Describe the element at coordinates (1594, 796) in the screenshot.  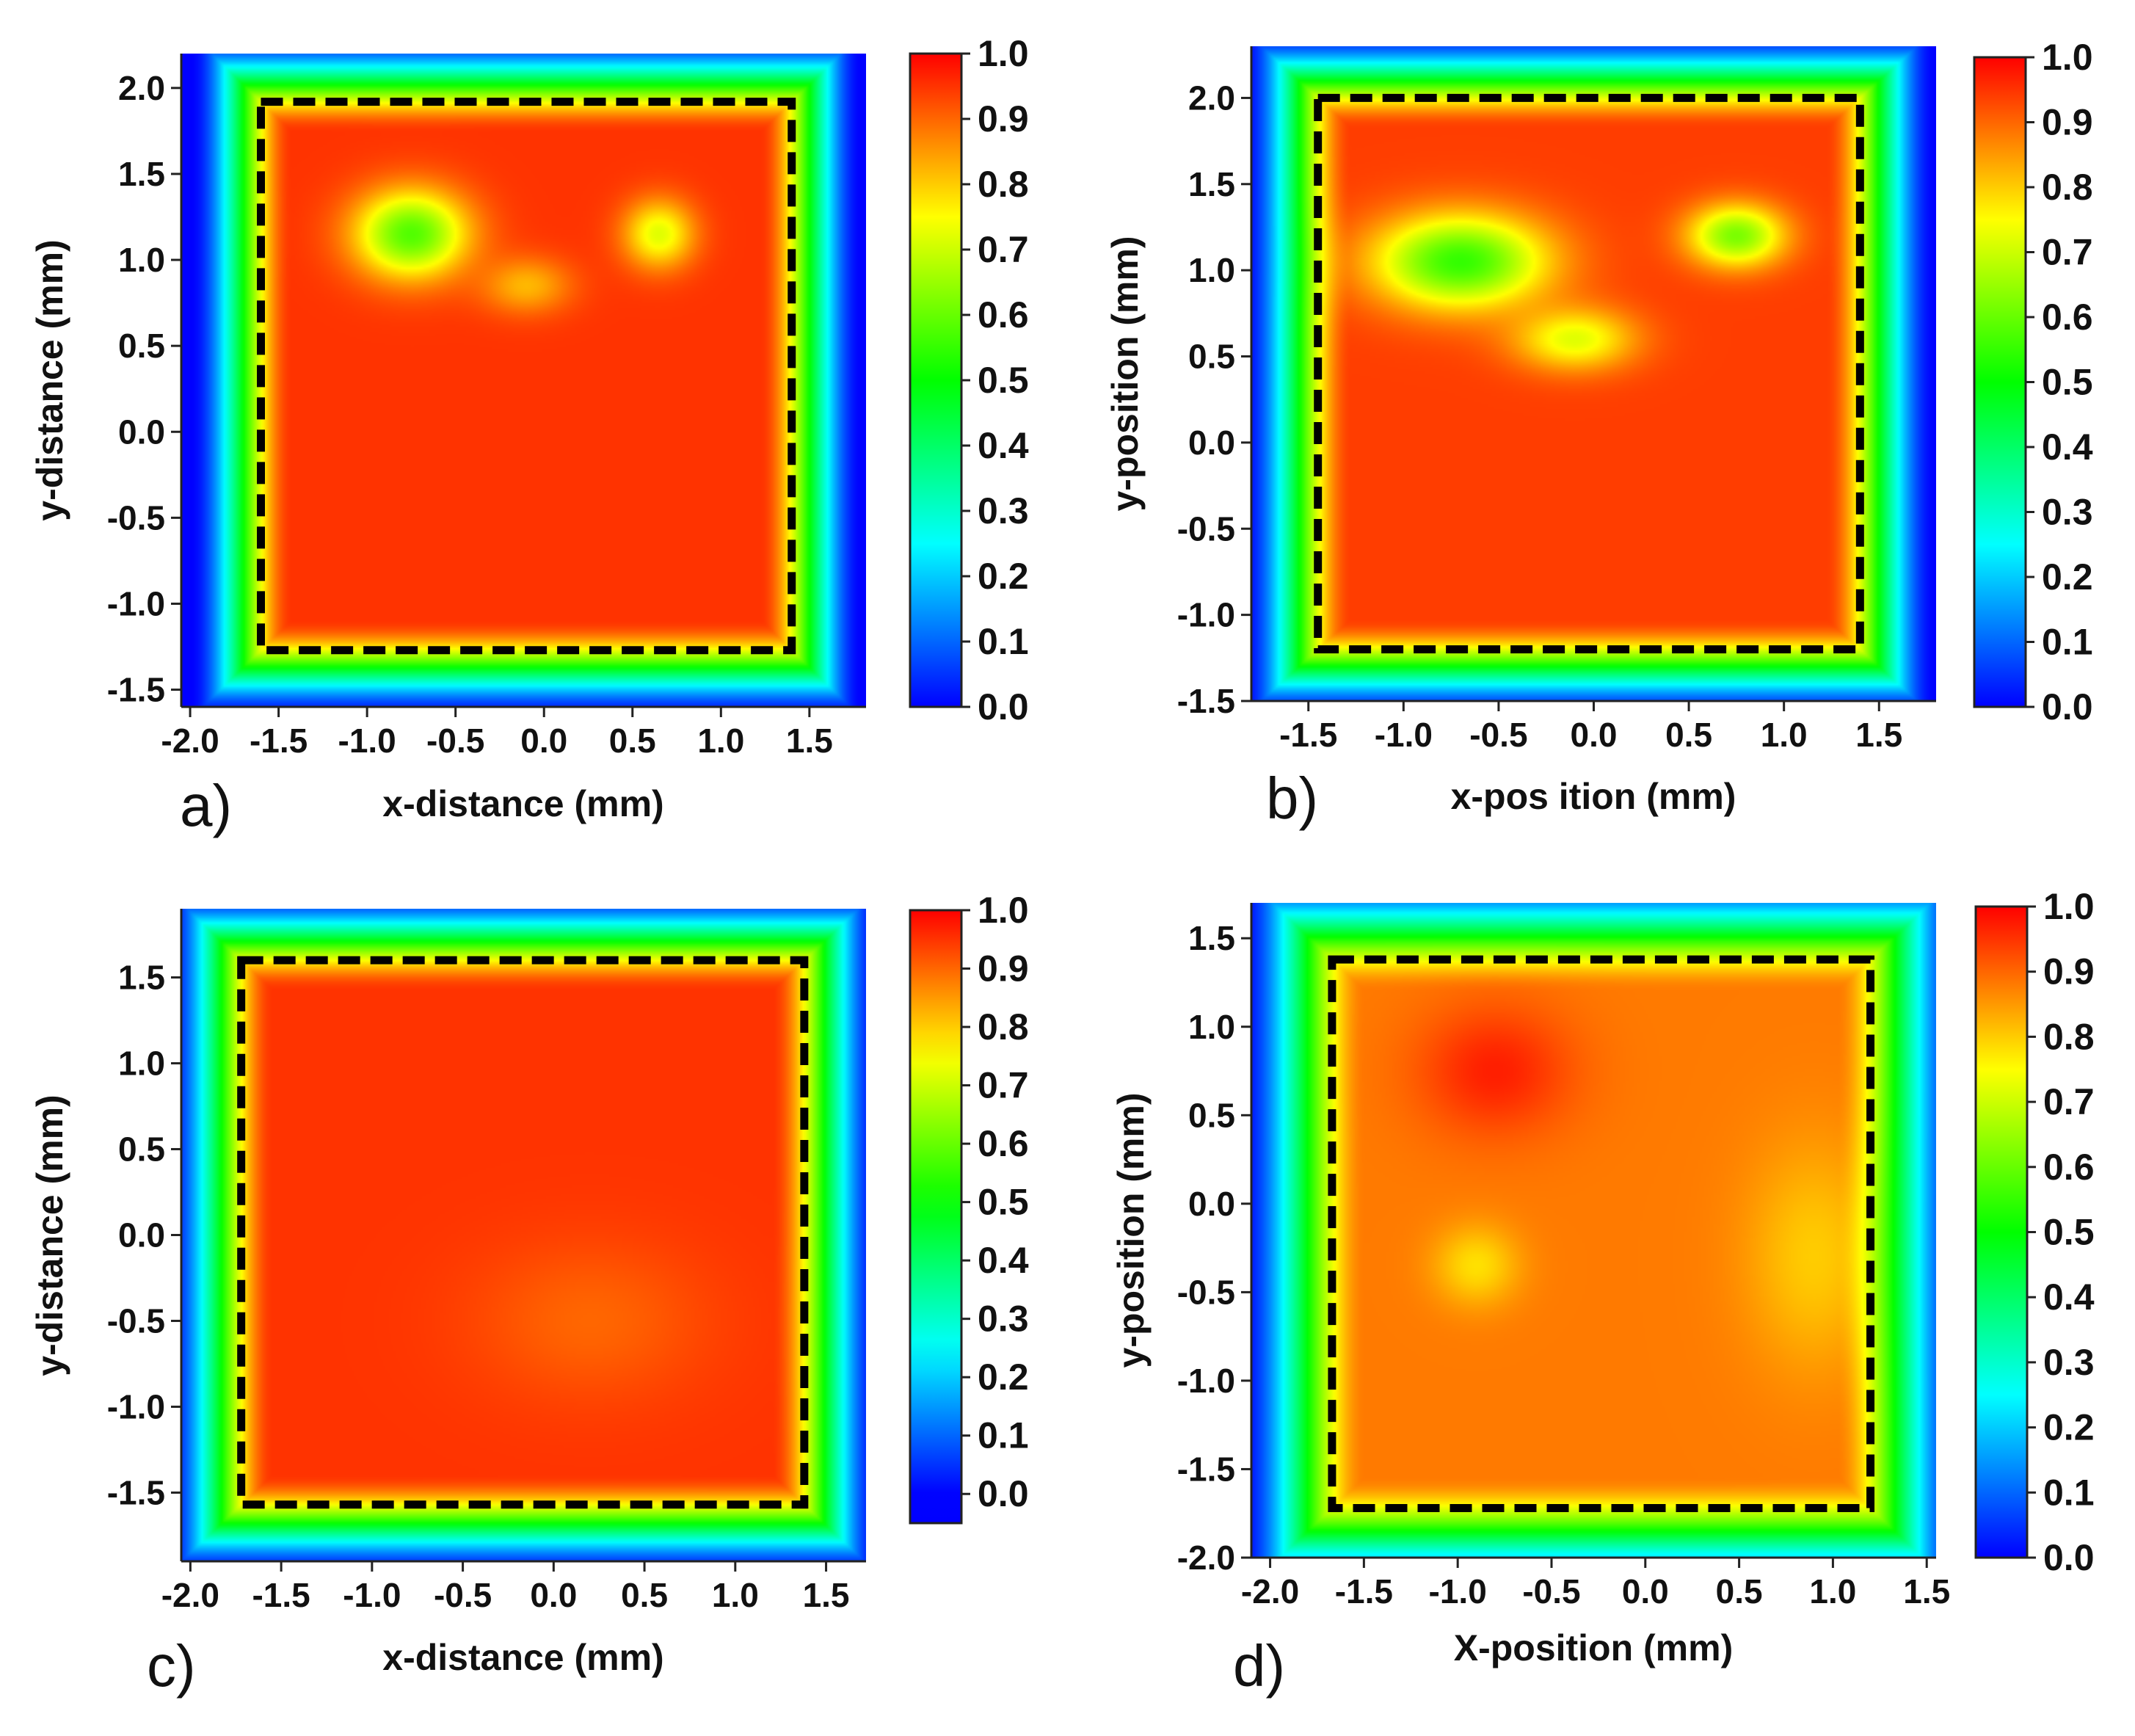
I see `x-axis-title: x-pos ition (mm)` at that location.